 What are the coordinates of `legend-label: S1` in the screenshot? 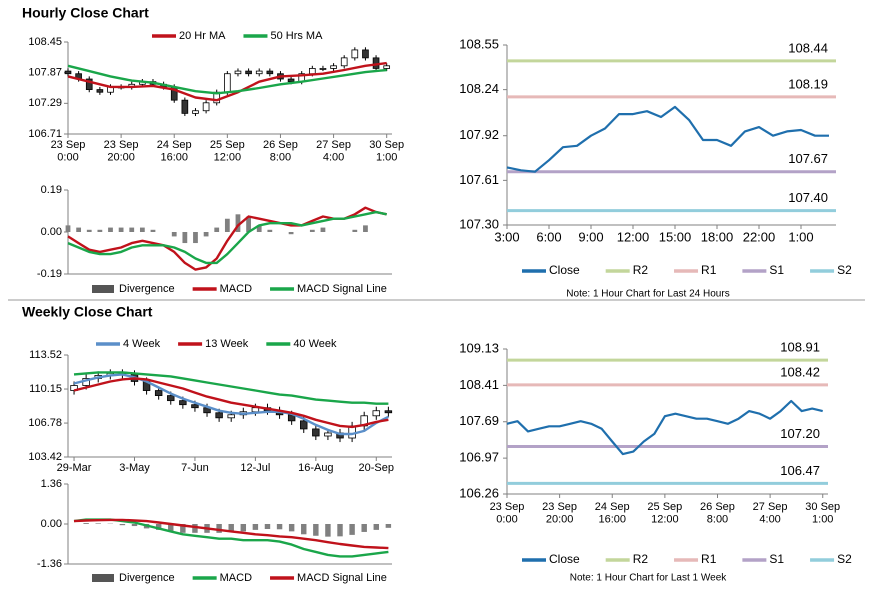 It's located at (776, 559).